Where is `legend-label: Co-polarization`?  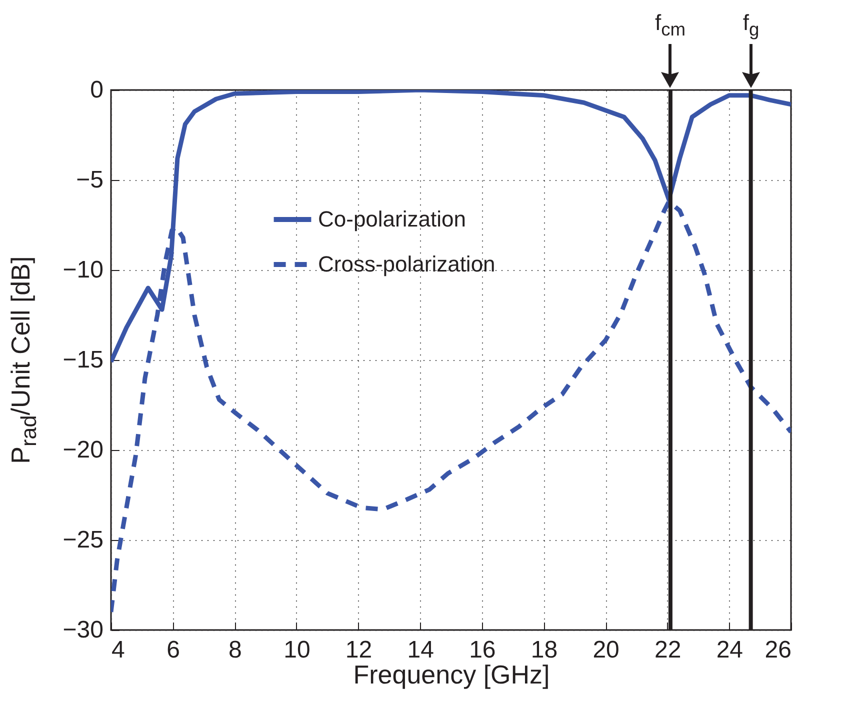 legend-label: Co-polarization is located at coordinates (392, 219).